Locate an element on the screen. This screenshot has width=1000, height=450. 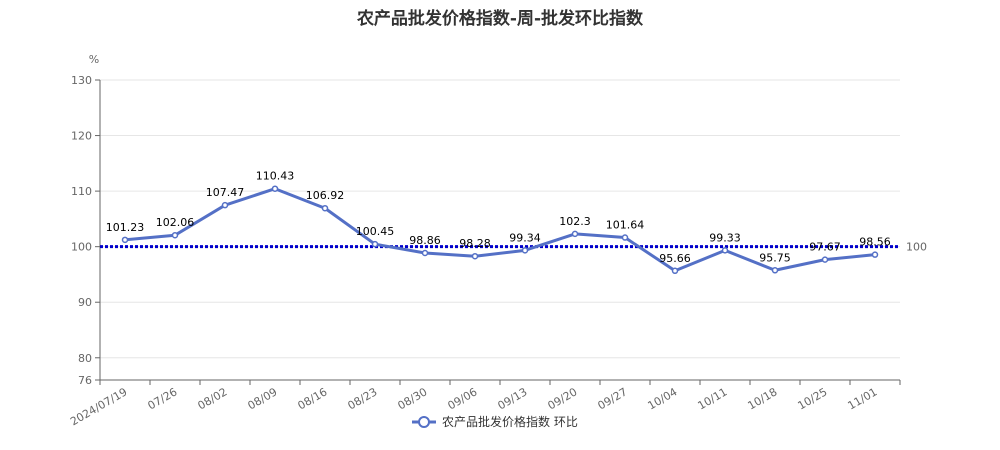
x-tick-label: 09/27 is located at coordinates (613, 398).